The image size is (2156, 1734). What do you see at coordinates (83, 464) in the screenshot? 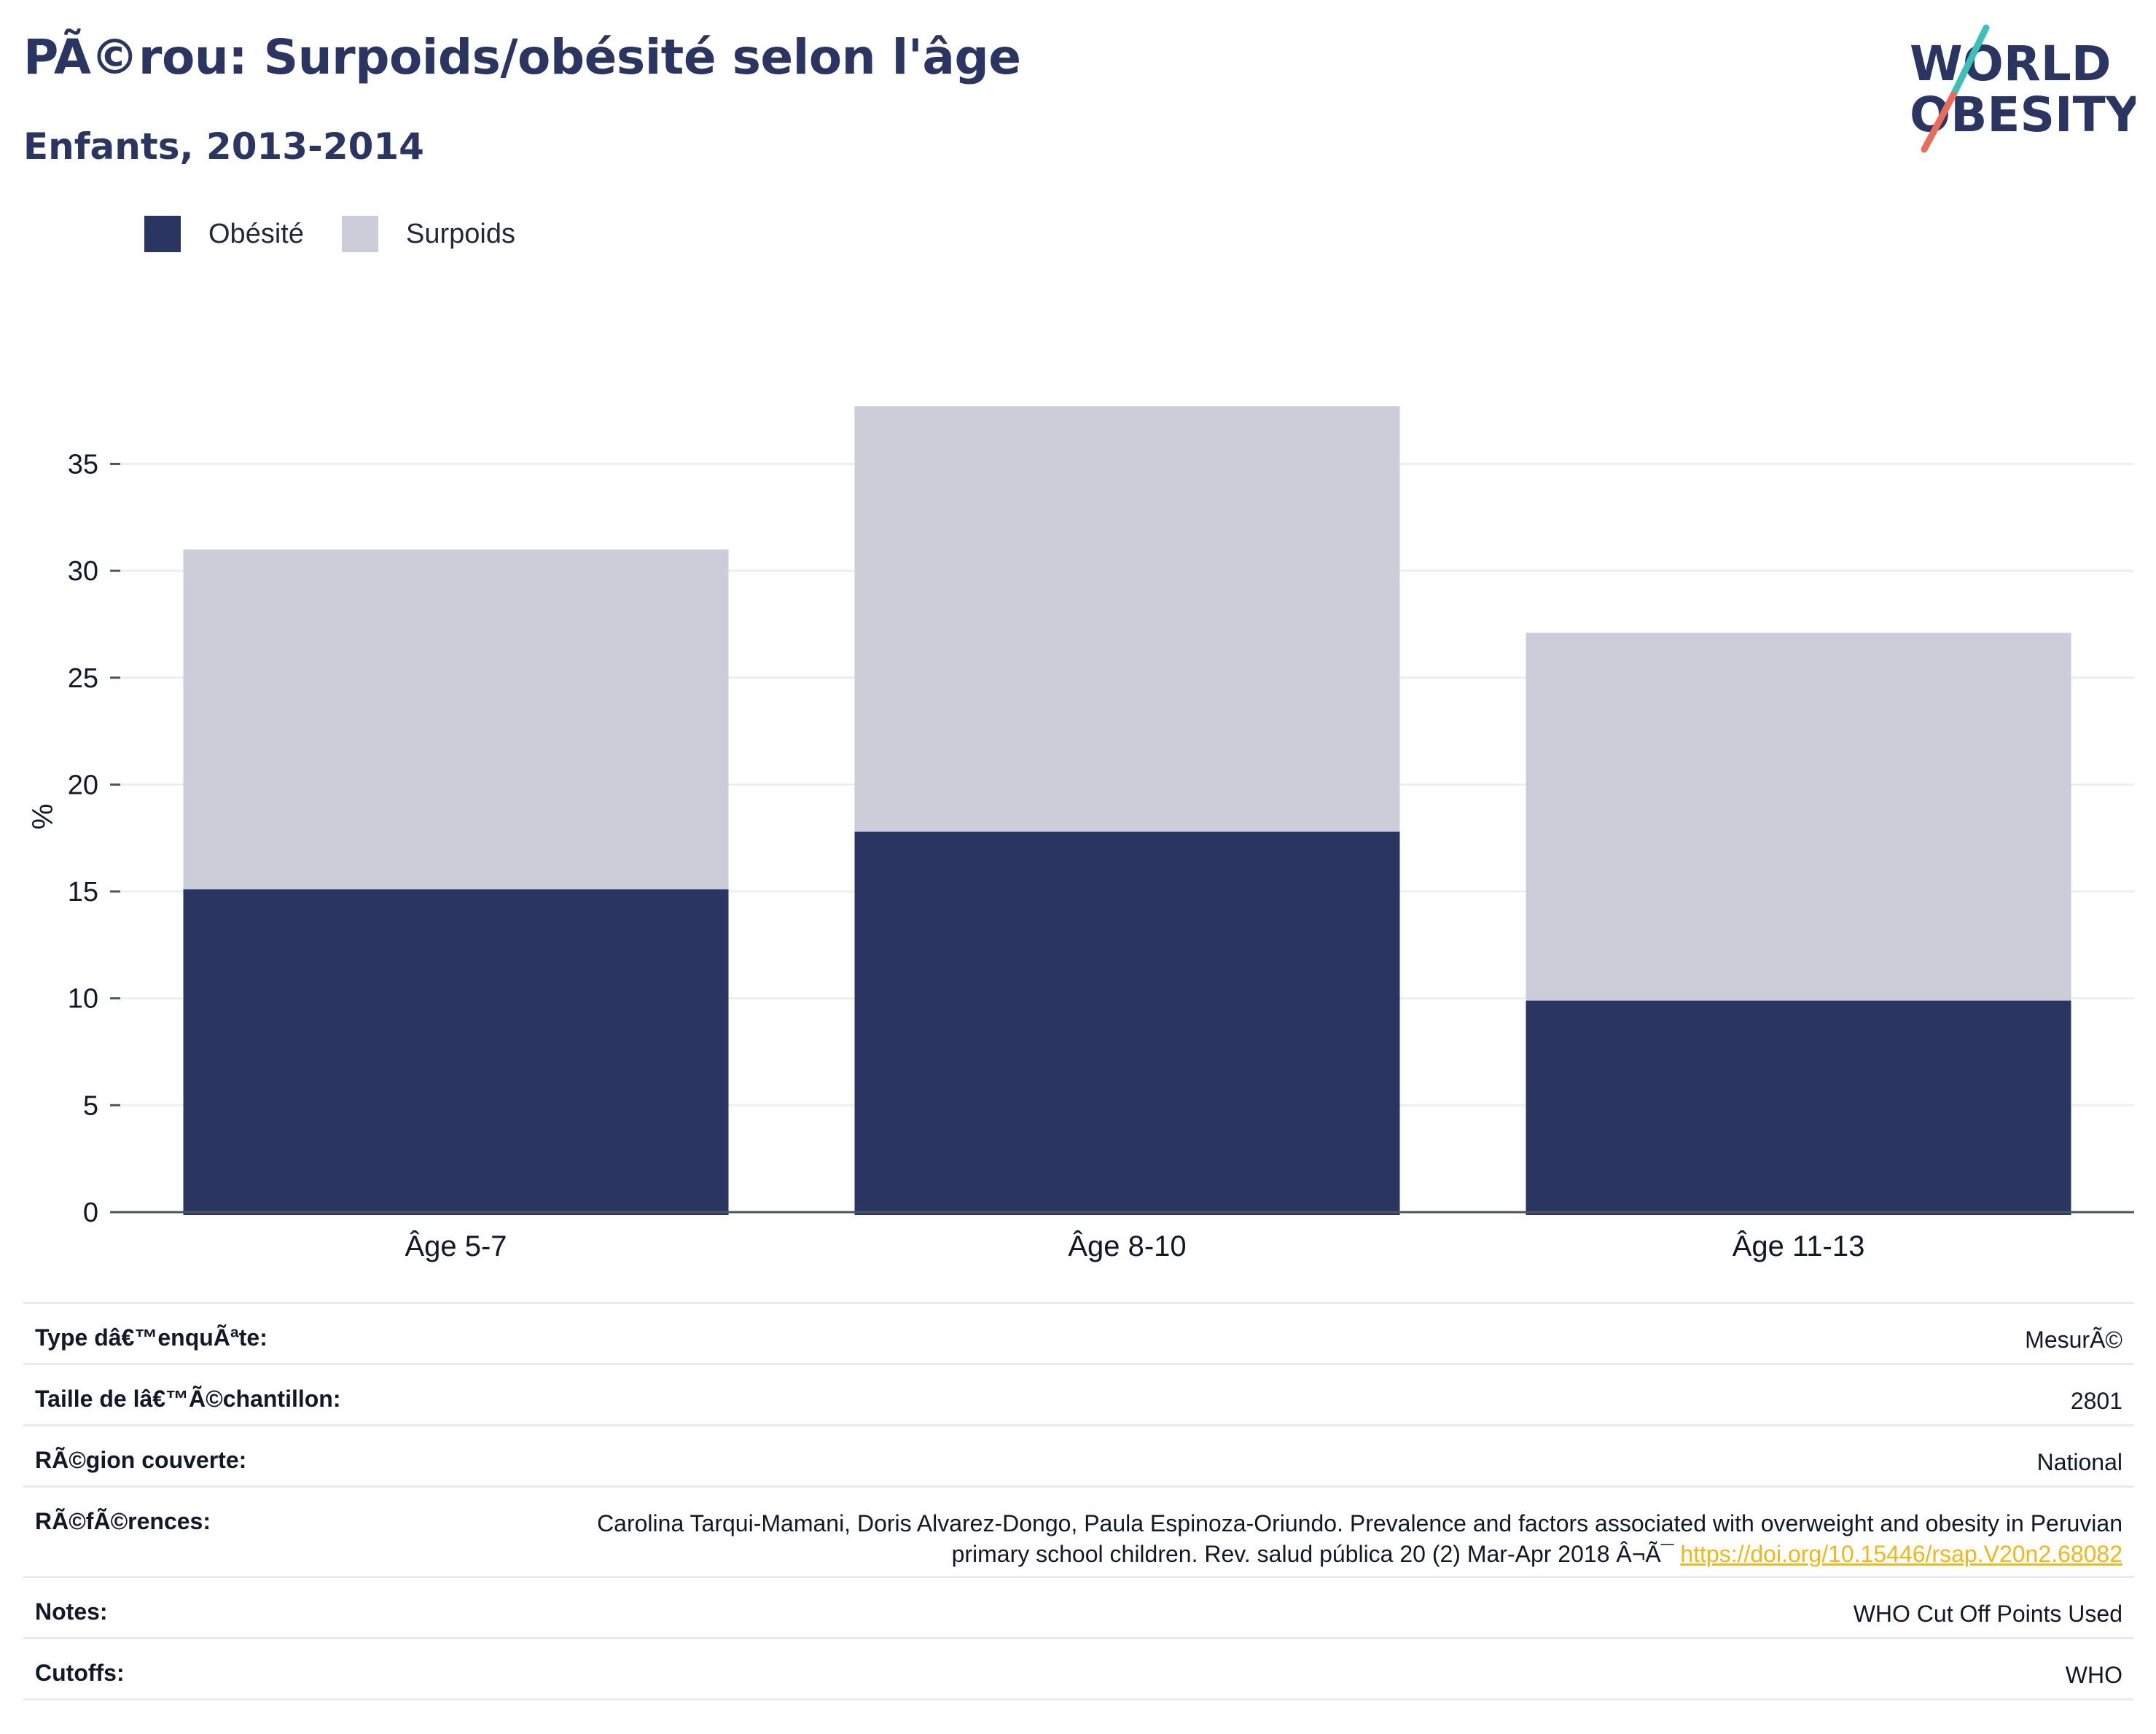
I see `y-tick-label: 35` at bounding box center [83, 464].